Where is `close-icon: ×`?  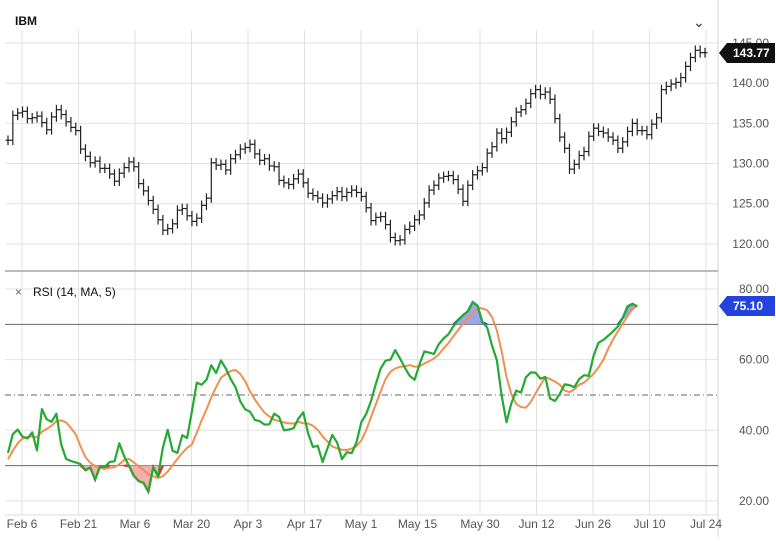
close-icon: × is located at coordinates (18, 292).